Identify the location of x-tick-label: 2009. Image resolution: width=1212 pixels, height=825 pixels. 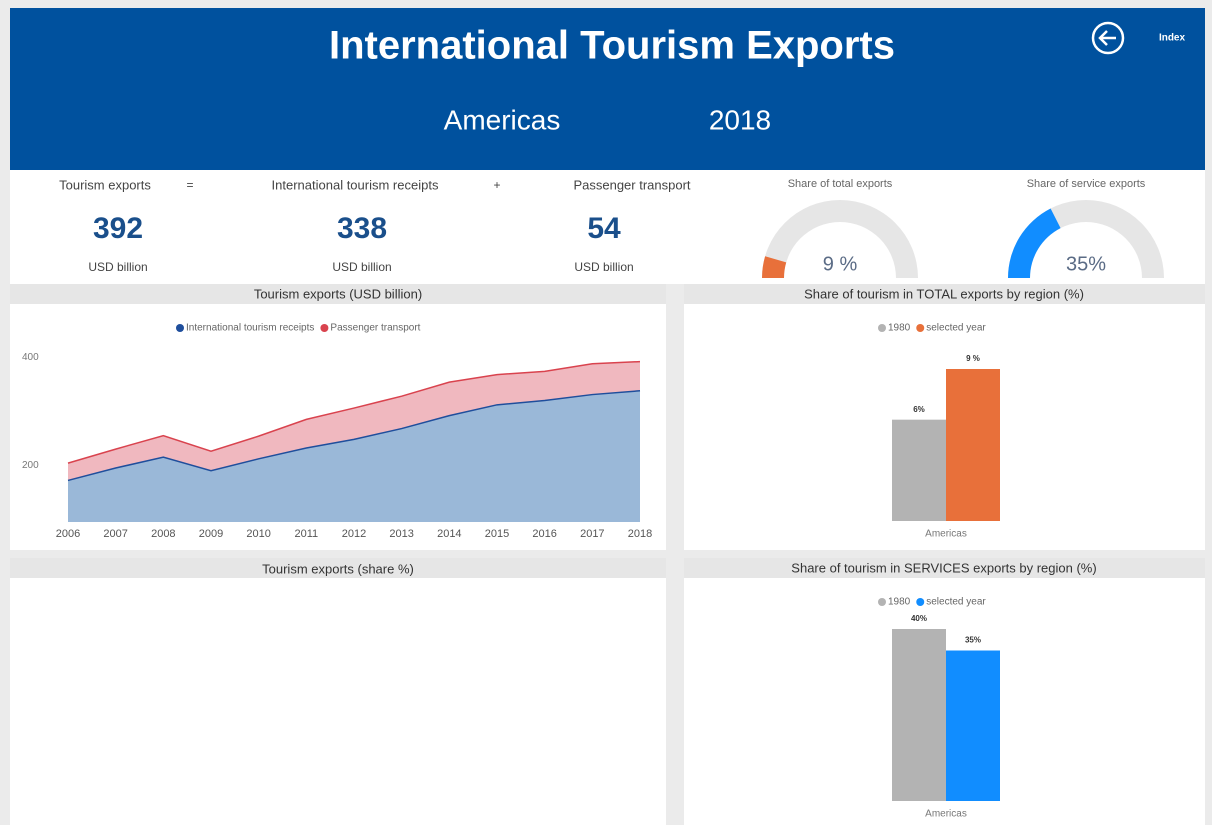
(211, 534).